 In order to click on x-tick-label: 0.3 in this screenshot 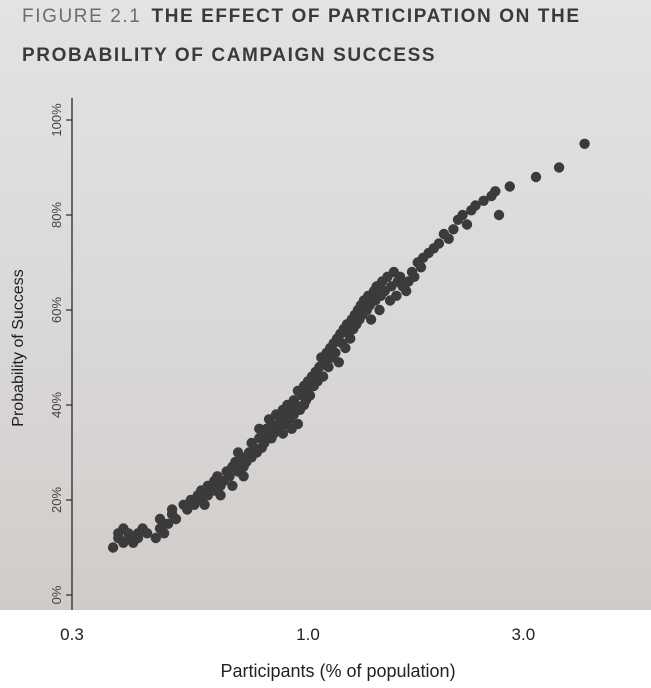, I will do `click(72, 634)`.